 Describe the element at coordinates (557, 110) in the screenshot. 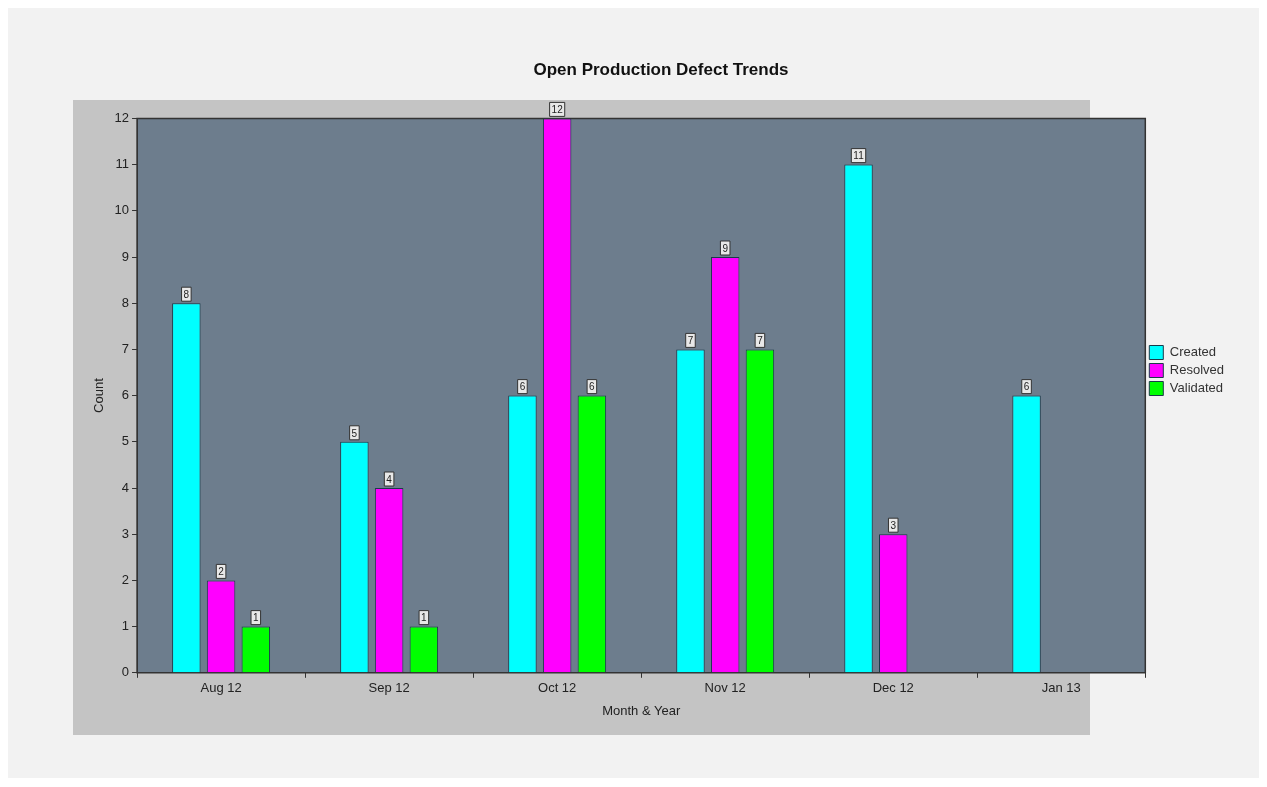

I see `data-label: 12` at that location.